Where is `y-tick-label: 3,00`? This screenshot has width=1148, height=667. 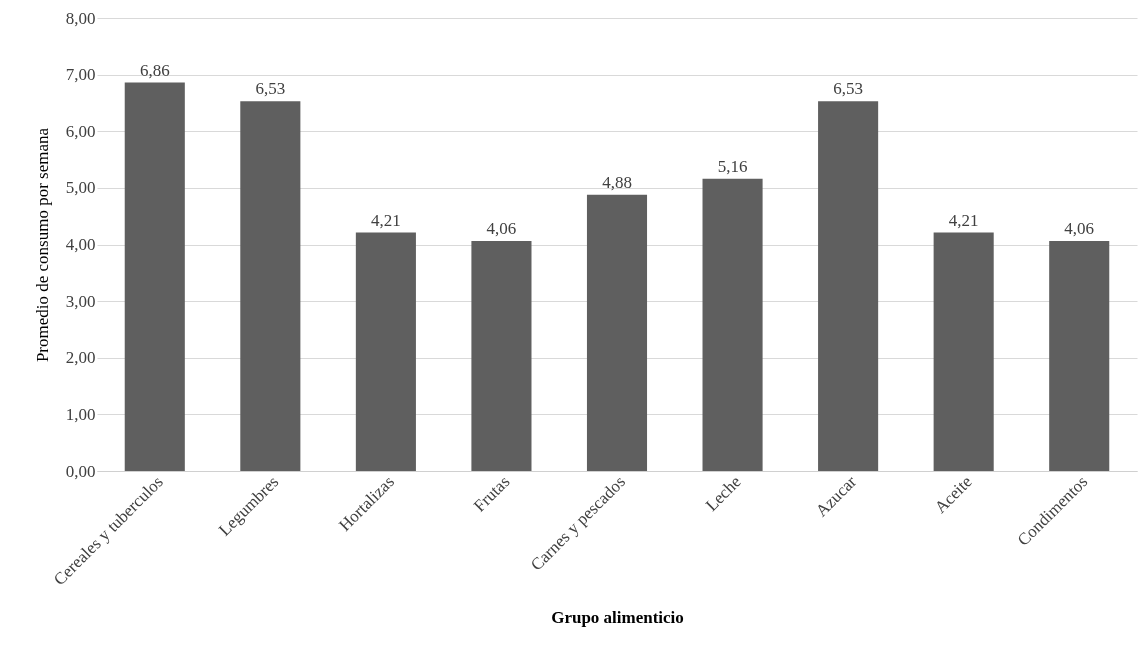
y-tick-label: 3,00 is located at coordinates (80, 301).